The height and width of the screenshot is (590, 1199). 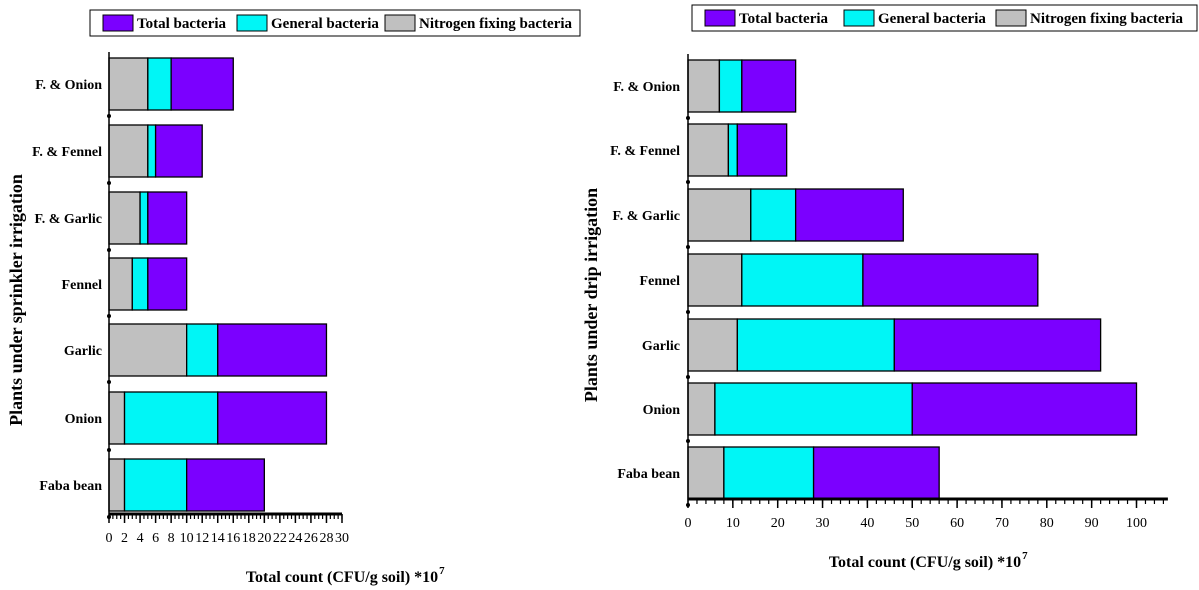 What do you see at coordinates (16, 300) in the screenshot?
I see `y-axis-label: Plants under sprinkler irrigation` at bounding box center [16, 300].